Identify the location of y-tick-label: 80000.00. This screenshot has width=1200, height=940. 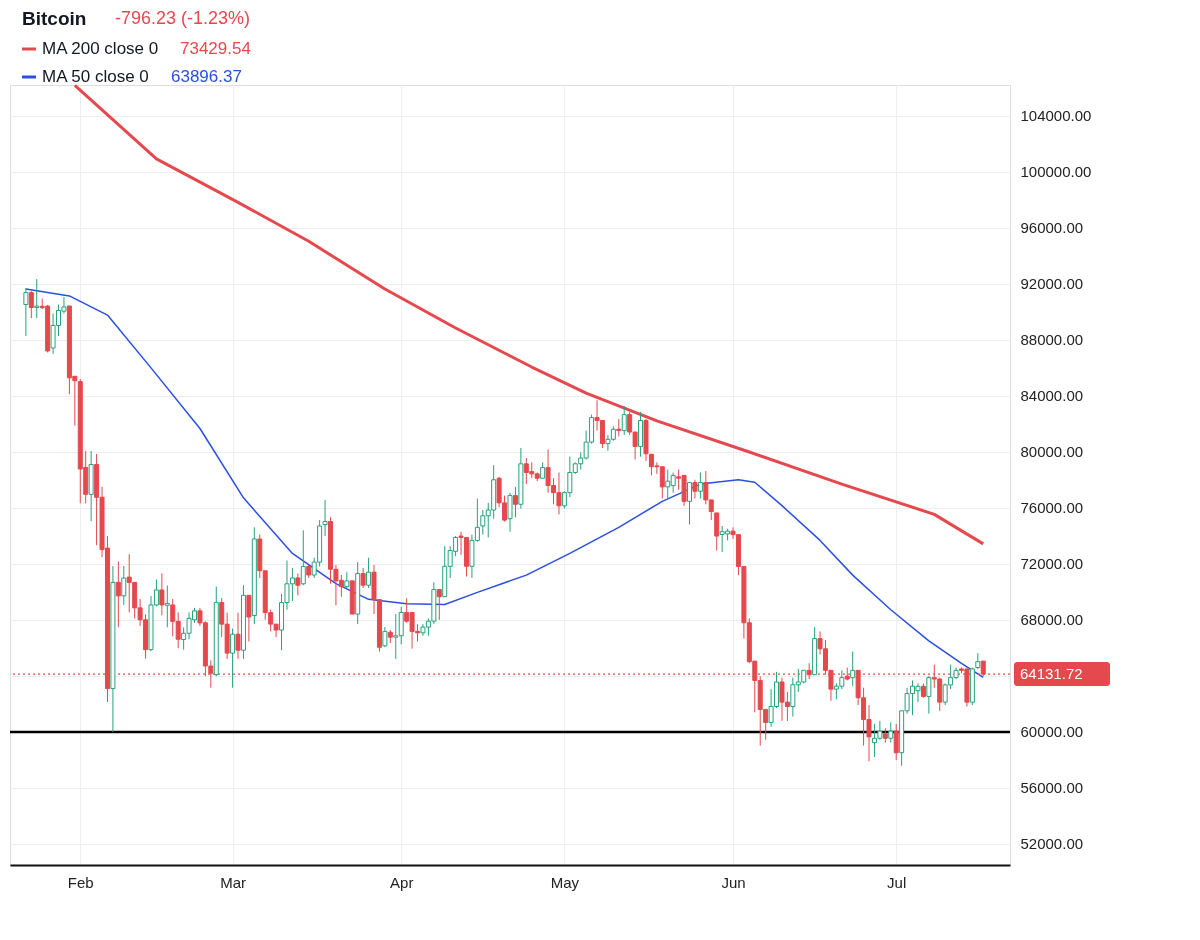
(1052, 452).